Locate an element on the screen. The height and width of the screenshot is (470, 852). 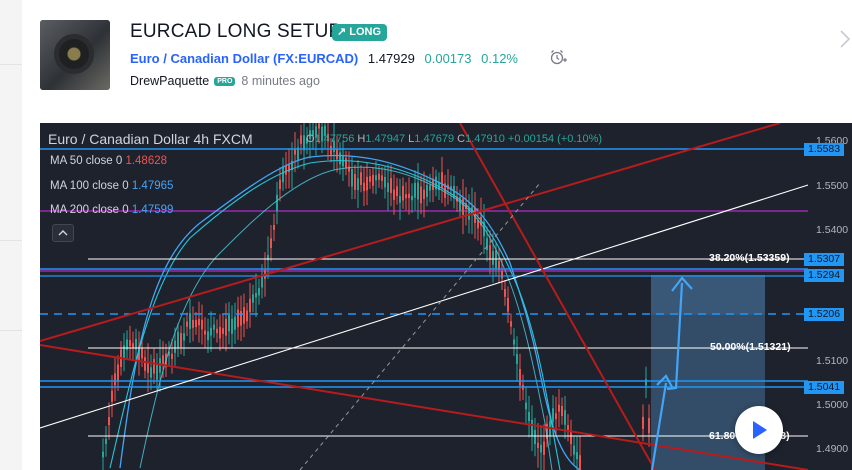
play-icon is located at coordinates (760, 430).